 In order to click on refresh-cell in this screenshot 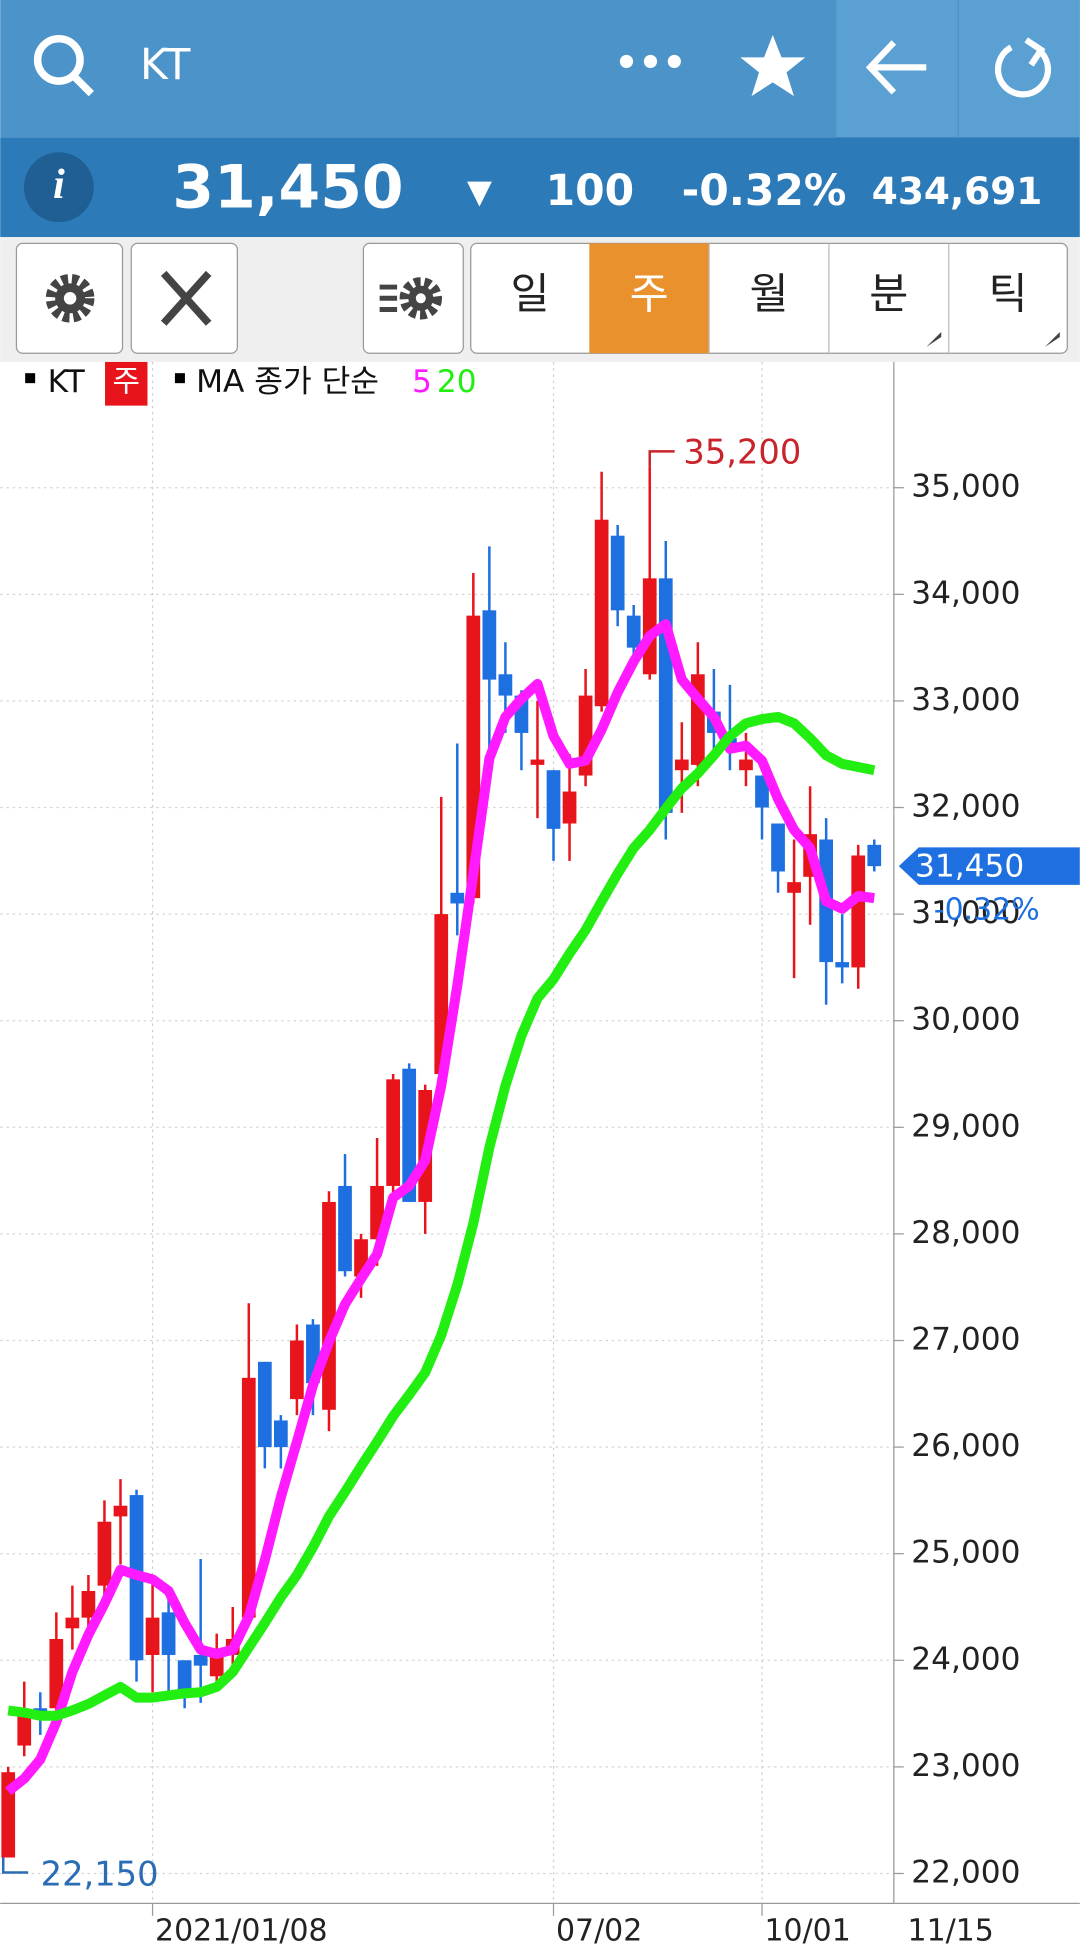, I will do `click(1019, 69)`.